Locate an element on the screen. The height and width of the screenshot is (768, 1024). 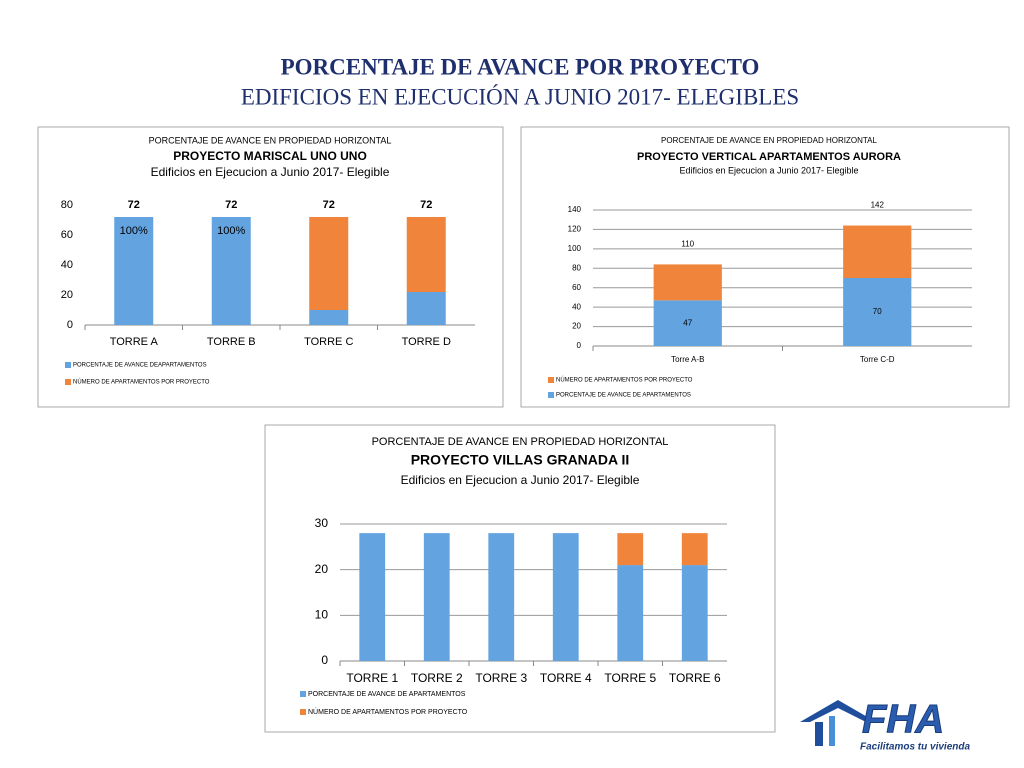
x-tick-label: Torre C-D is located at coordinates (877, 359).